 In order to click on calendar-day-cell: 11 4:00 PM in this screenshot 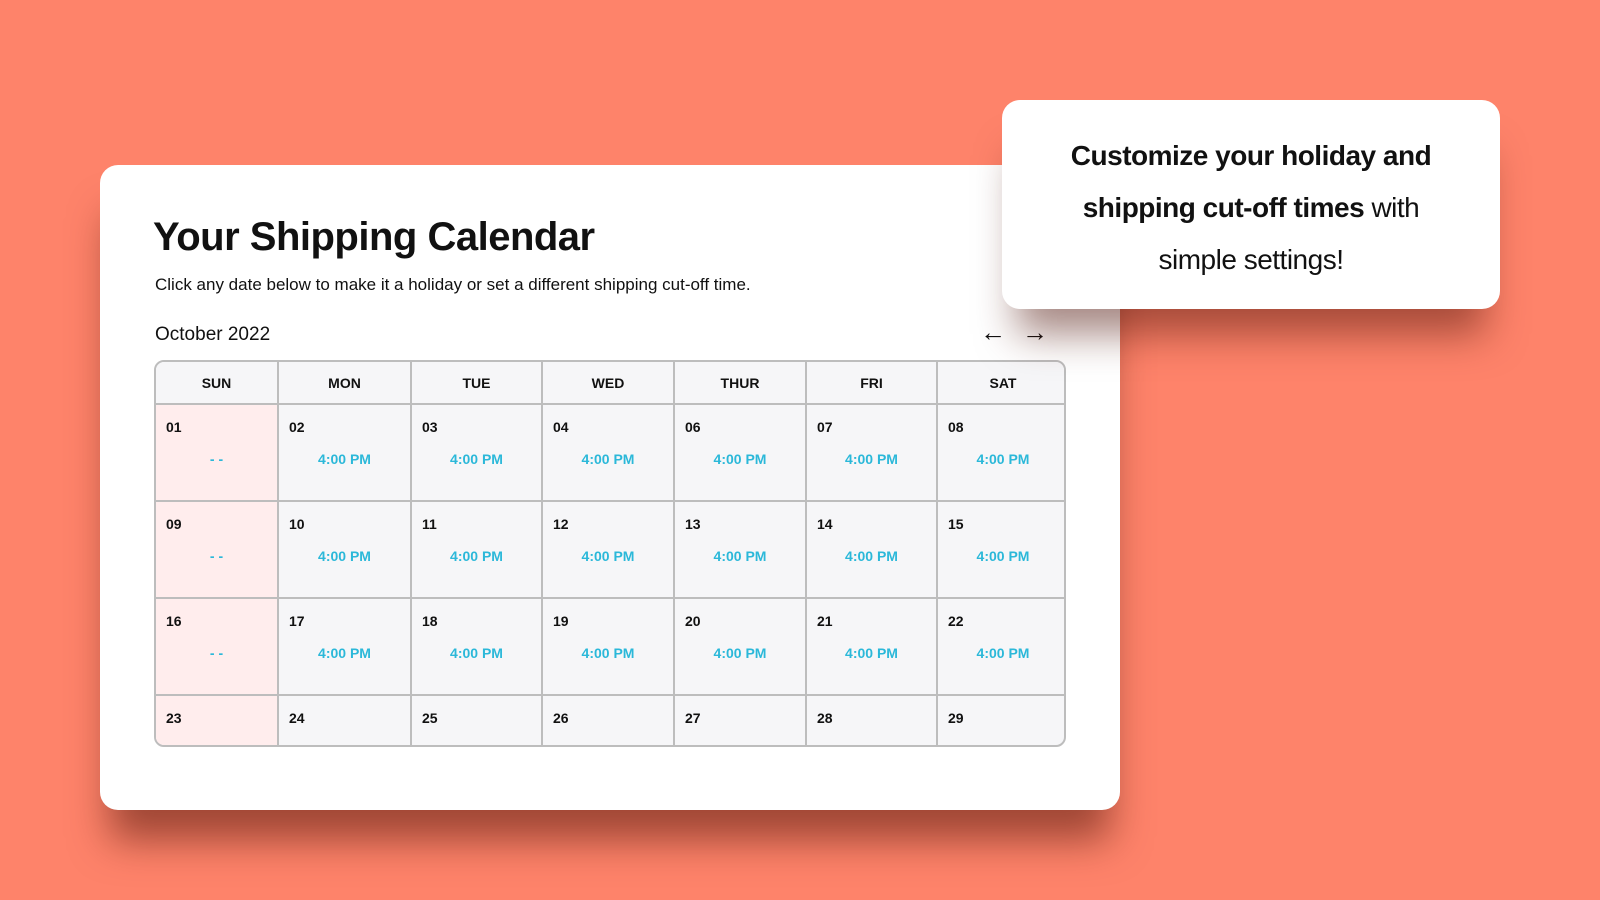, I will do `click(477, 550)`.